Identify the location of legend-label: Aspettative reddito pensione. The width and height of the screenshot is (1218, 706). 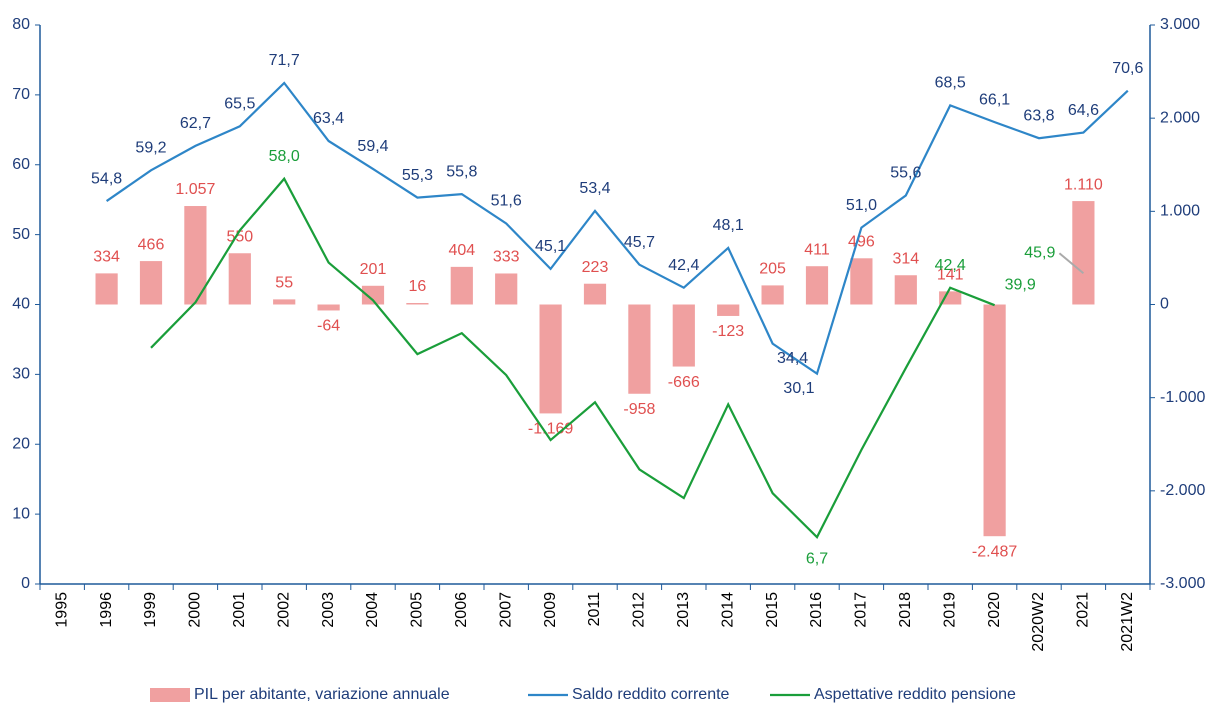
(915, 694).